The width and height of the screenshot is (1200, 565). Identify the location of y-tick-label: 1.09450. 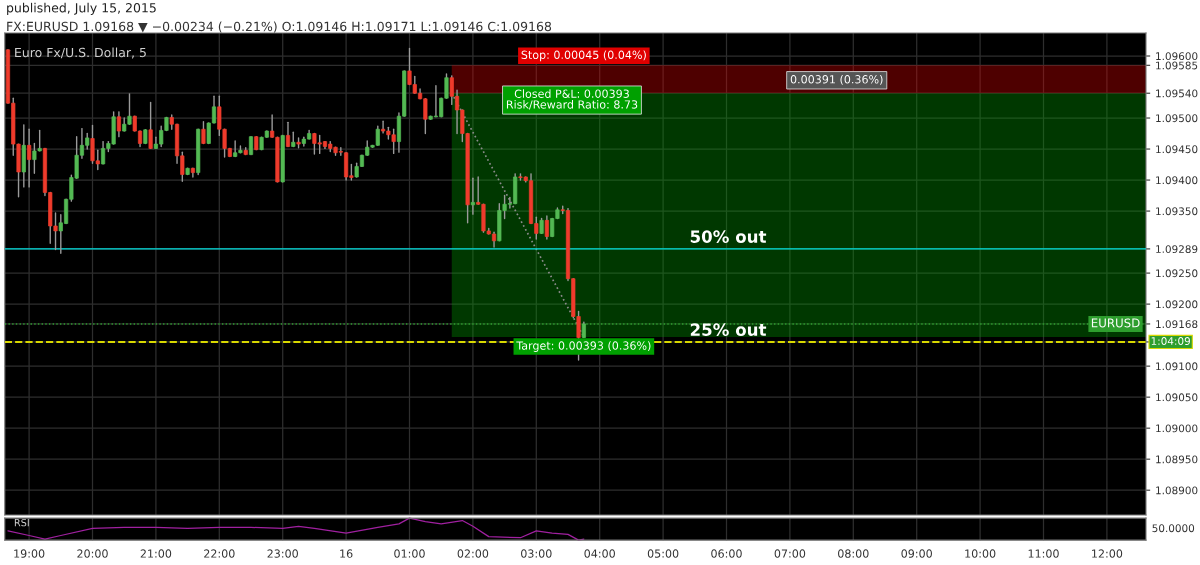
(1177, 149).